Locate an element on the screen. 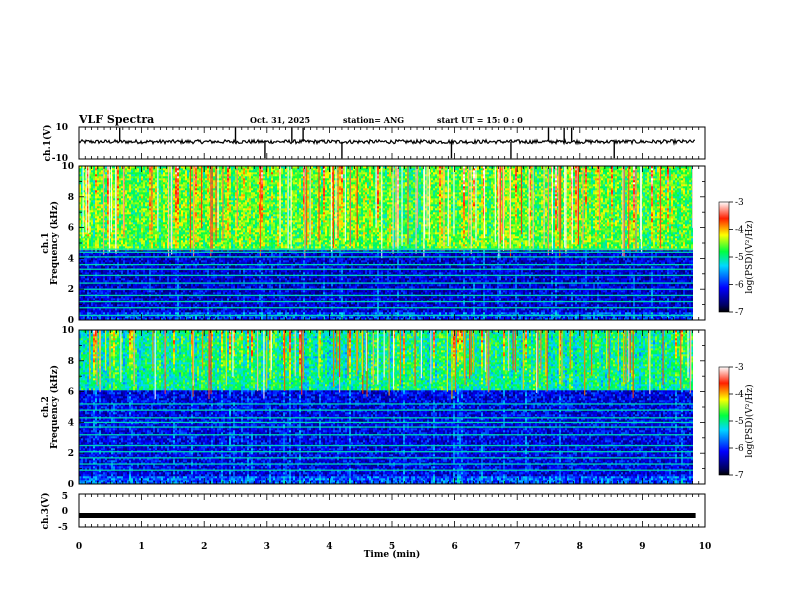 The width and height of the screenshot is (792, 612). ch2-colorbar-label: log(PSD)(V²/Hz) is located at coordinates (749, 420).